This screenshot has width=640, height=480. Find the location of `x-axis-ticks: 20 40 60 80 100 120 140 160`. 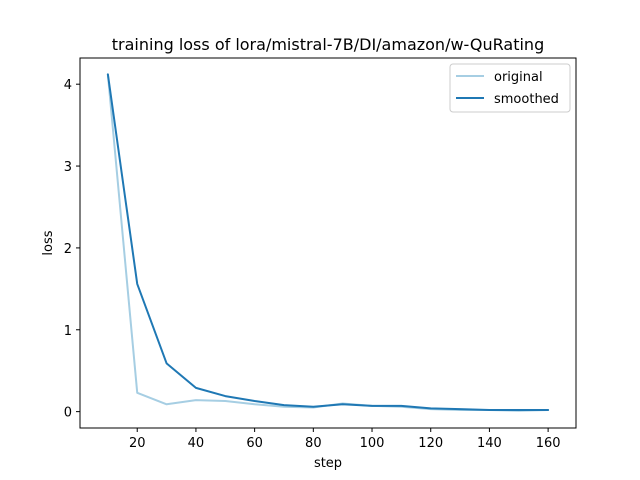

x-axis-ticks: 20 40 60 80 100 120 140 160 is located at coordinates (345, 439).